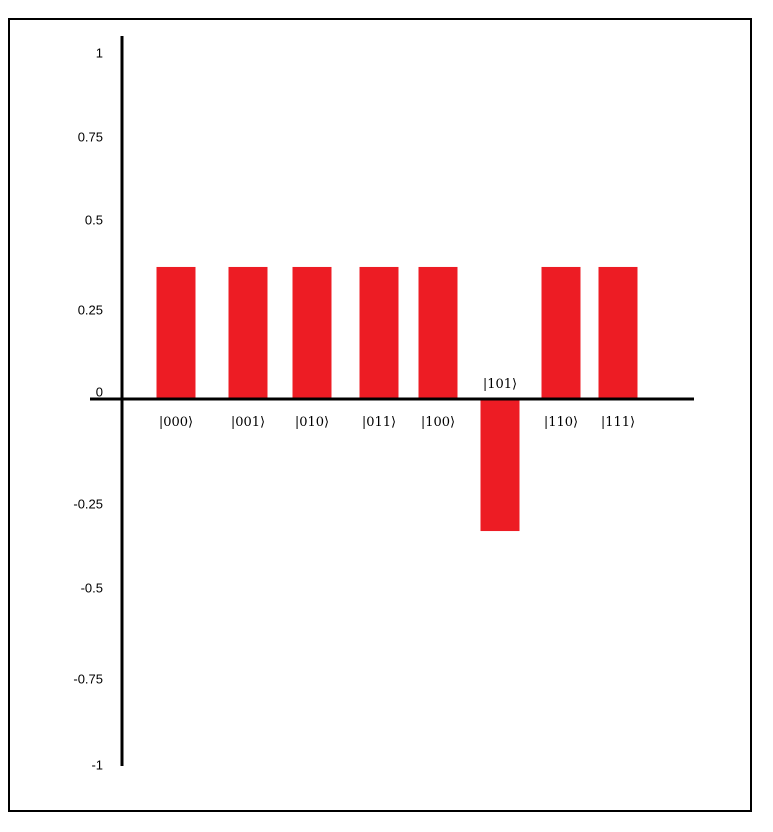  I want to click on x-tick-label: |111⟩, so click(618, 422).